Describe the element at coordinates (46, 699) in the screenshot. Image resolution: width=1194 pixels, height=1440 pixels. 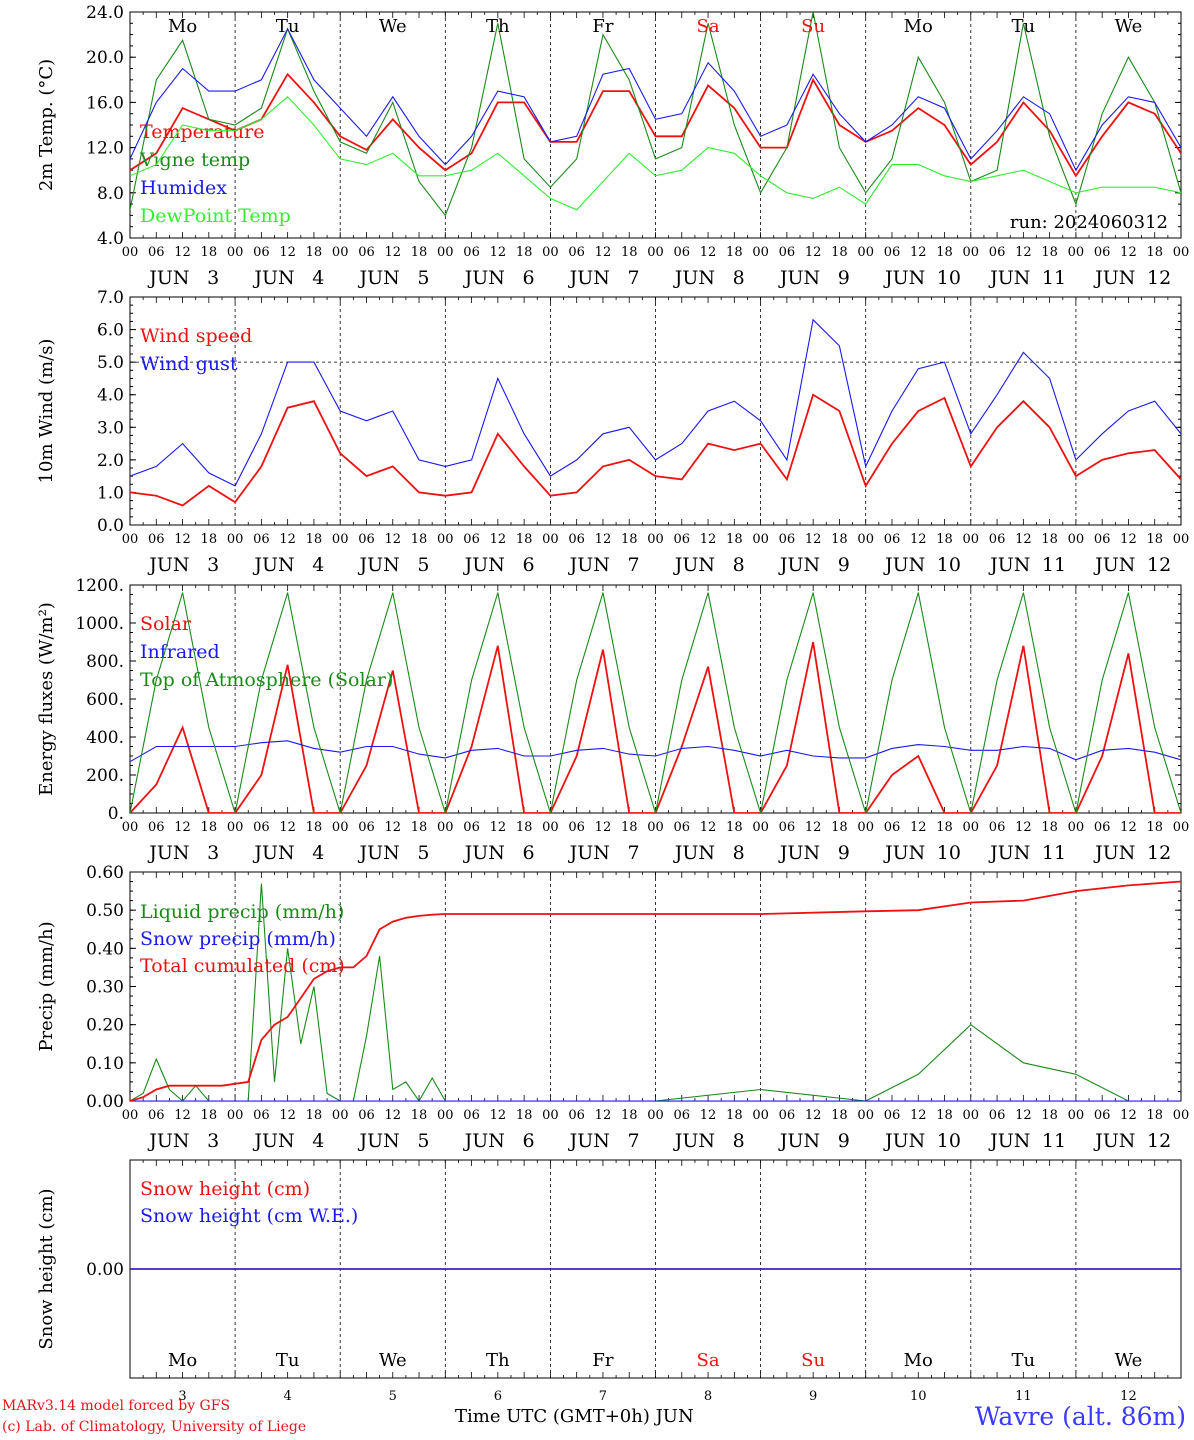
I see `y-axis-label: Energy fluxes (W/m²)` at that location.